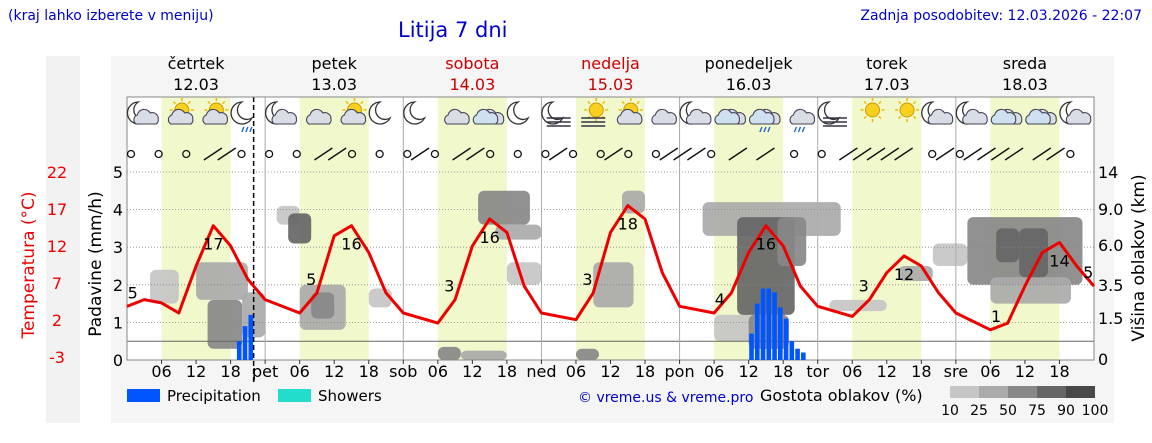 The image size is (1152, 443). Describe the element at coordinates (665, 398) in the screenshot. I see `copyright: © vreme.us & vreme.pro` at that location.